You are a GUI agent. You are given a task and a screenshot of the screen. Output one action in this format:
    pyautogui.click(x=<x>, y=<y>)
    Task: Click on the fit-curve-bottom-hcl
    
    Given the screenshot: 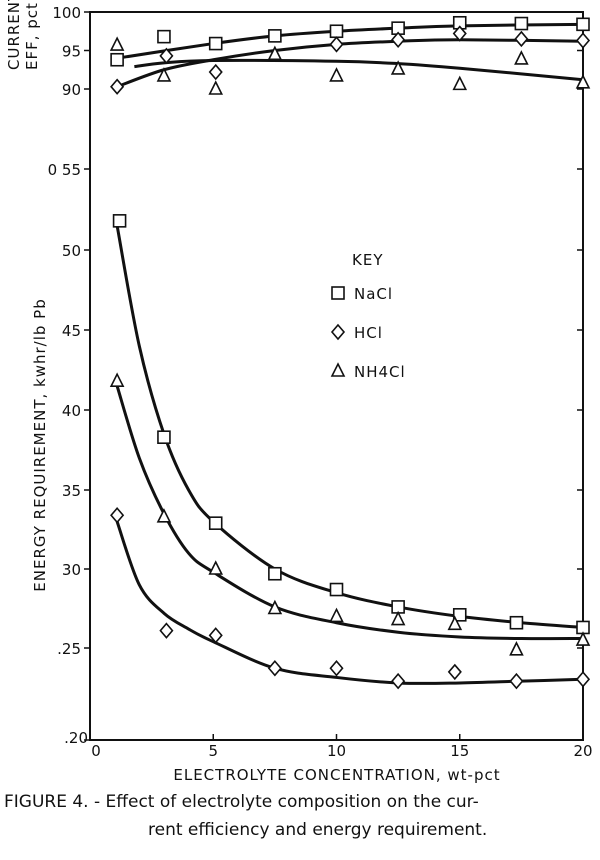 What is the action you would take?
    pyautogui.click(x=349, y=603)
    